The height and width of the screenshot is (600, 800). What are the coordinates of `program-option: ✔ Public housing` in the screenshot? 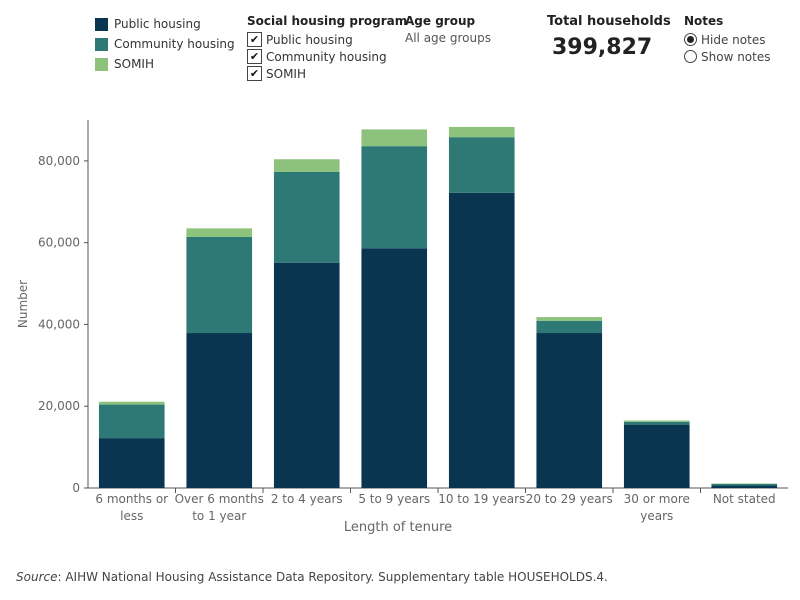 It's located at (327, 39).